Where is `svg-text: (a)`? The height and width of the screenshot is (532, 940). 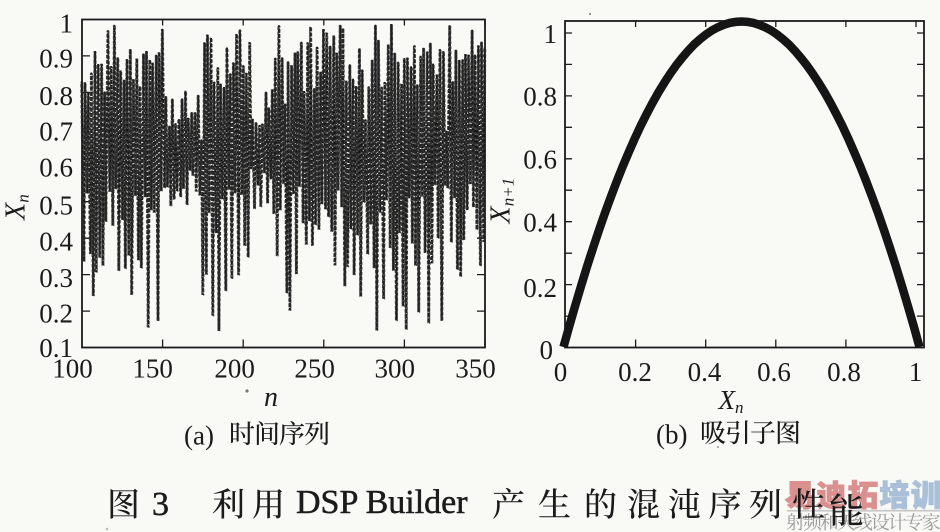
svg-text: (a) is located at coordinates (199, 436).